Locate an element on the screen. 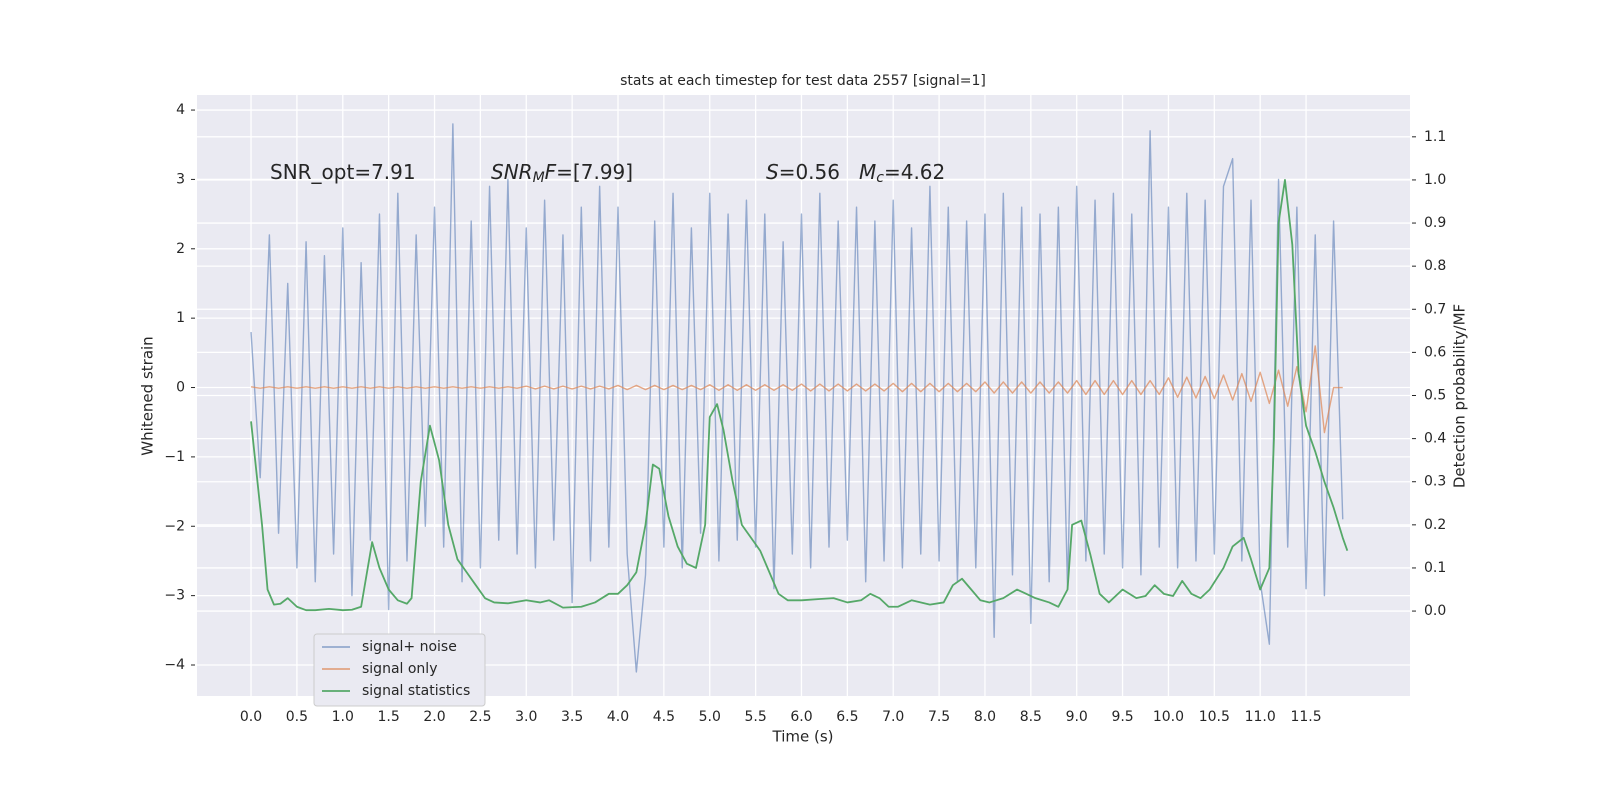 The width and height of the screenshot is (1600, 800). annotation-part: c is located at coordinates (880, 178).